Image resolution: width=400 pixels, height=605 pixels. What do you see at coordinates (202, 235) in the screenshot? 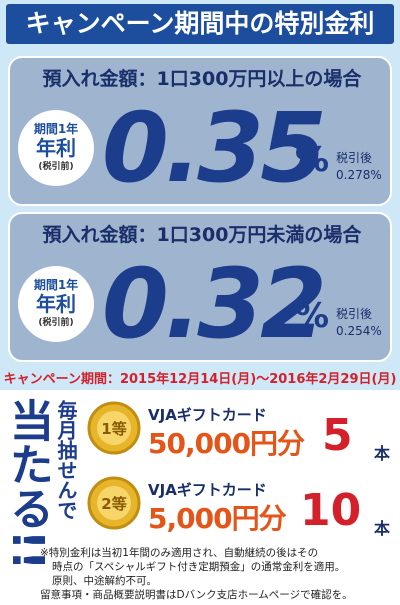
I see `condition: 預入れ金額：1口300万円未満の場合` at bounding box center [202, 235].